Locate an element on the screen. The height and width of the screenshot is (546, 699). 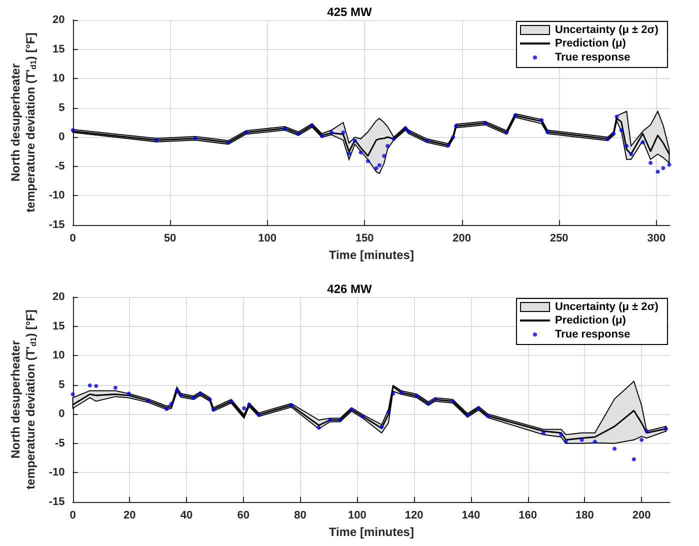
x-tick-label: 300 is located at coordinates (656, 238).